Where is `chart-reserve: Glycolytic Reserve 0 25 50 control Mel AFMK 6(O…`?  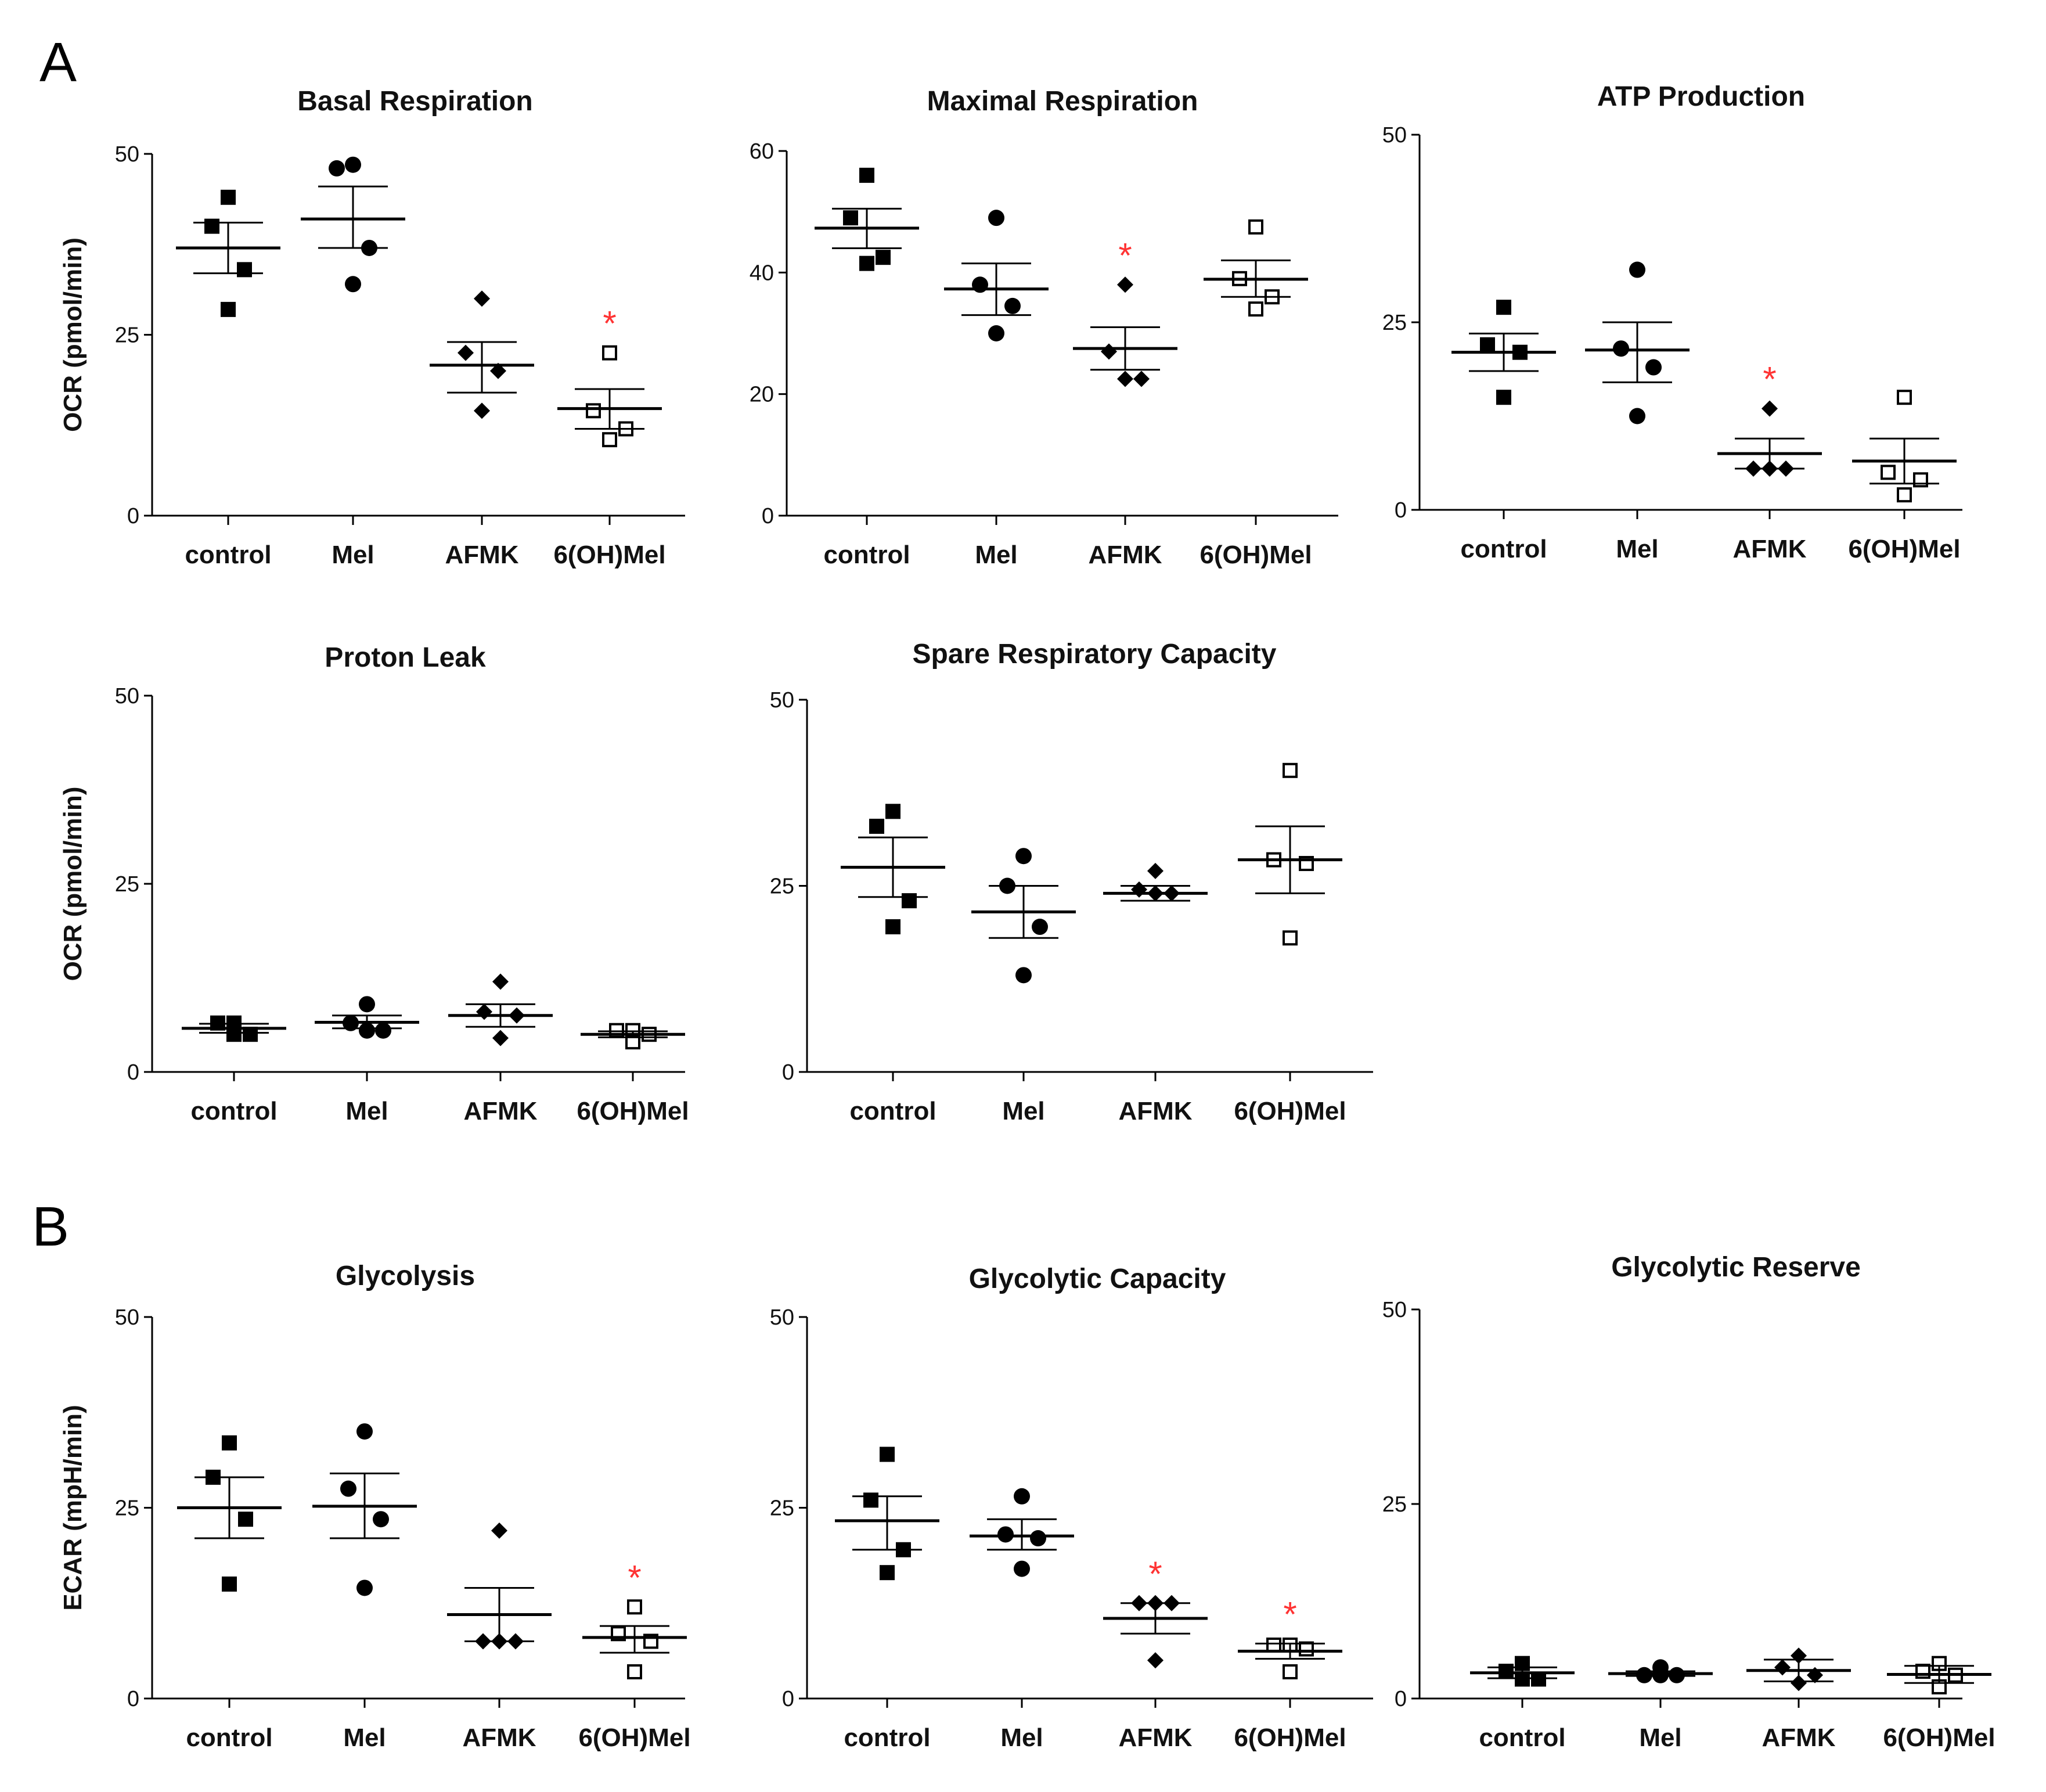 chart-reserve: Glycolytic Reserve 0 25 50 control Mel AFMK 6(O… is located at coordinates (1688, 1502).